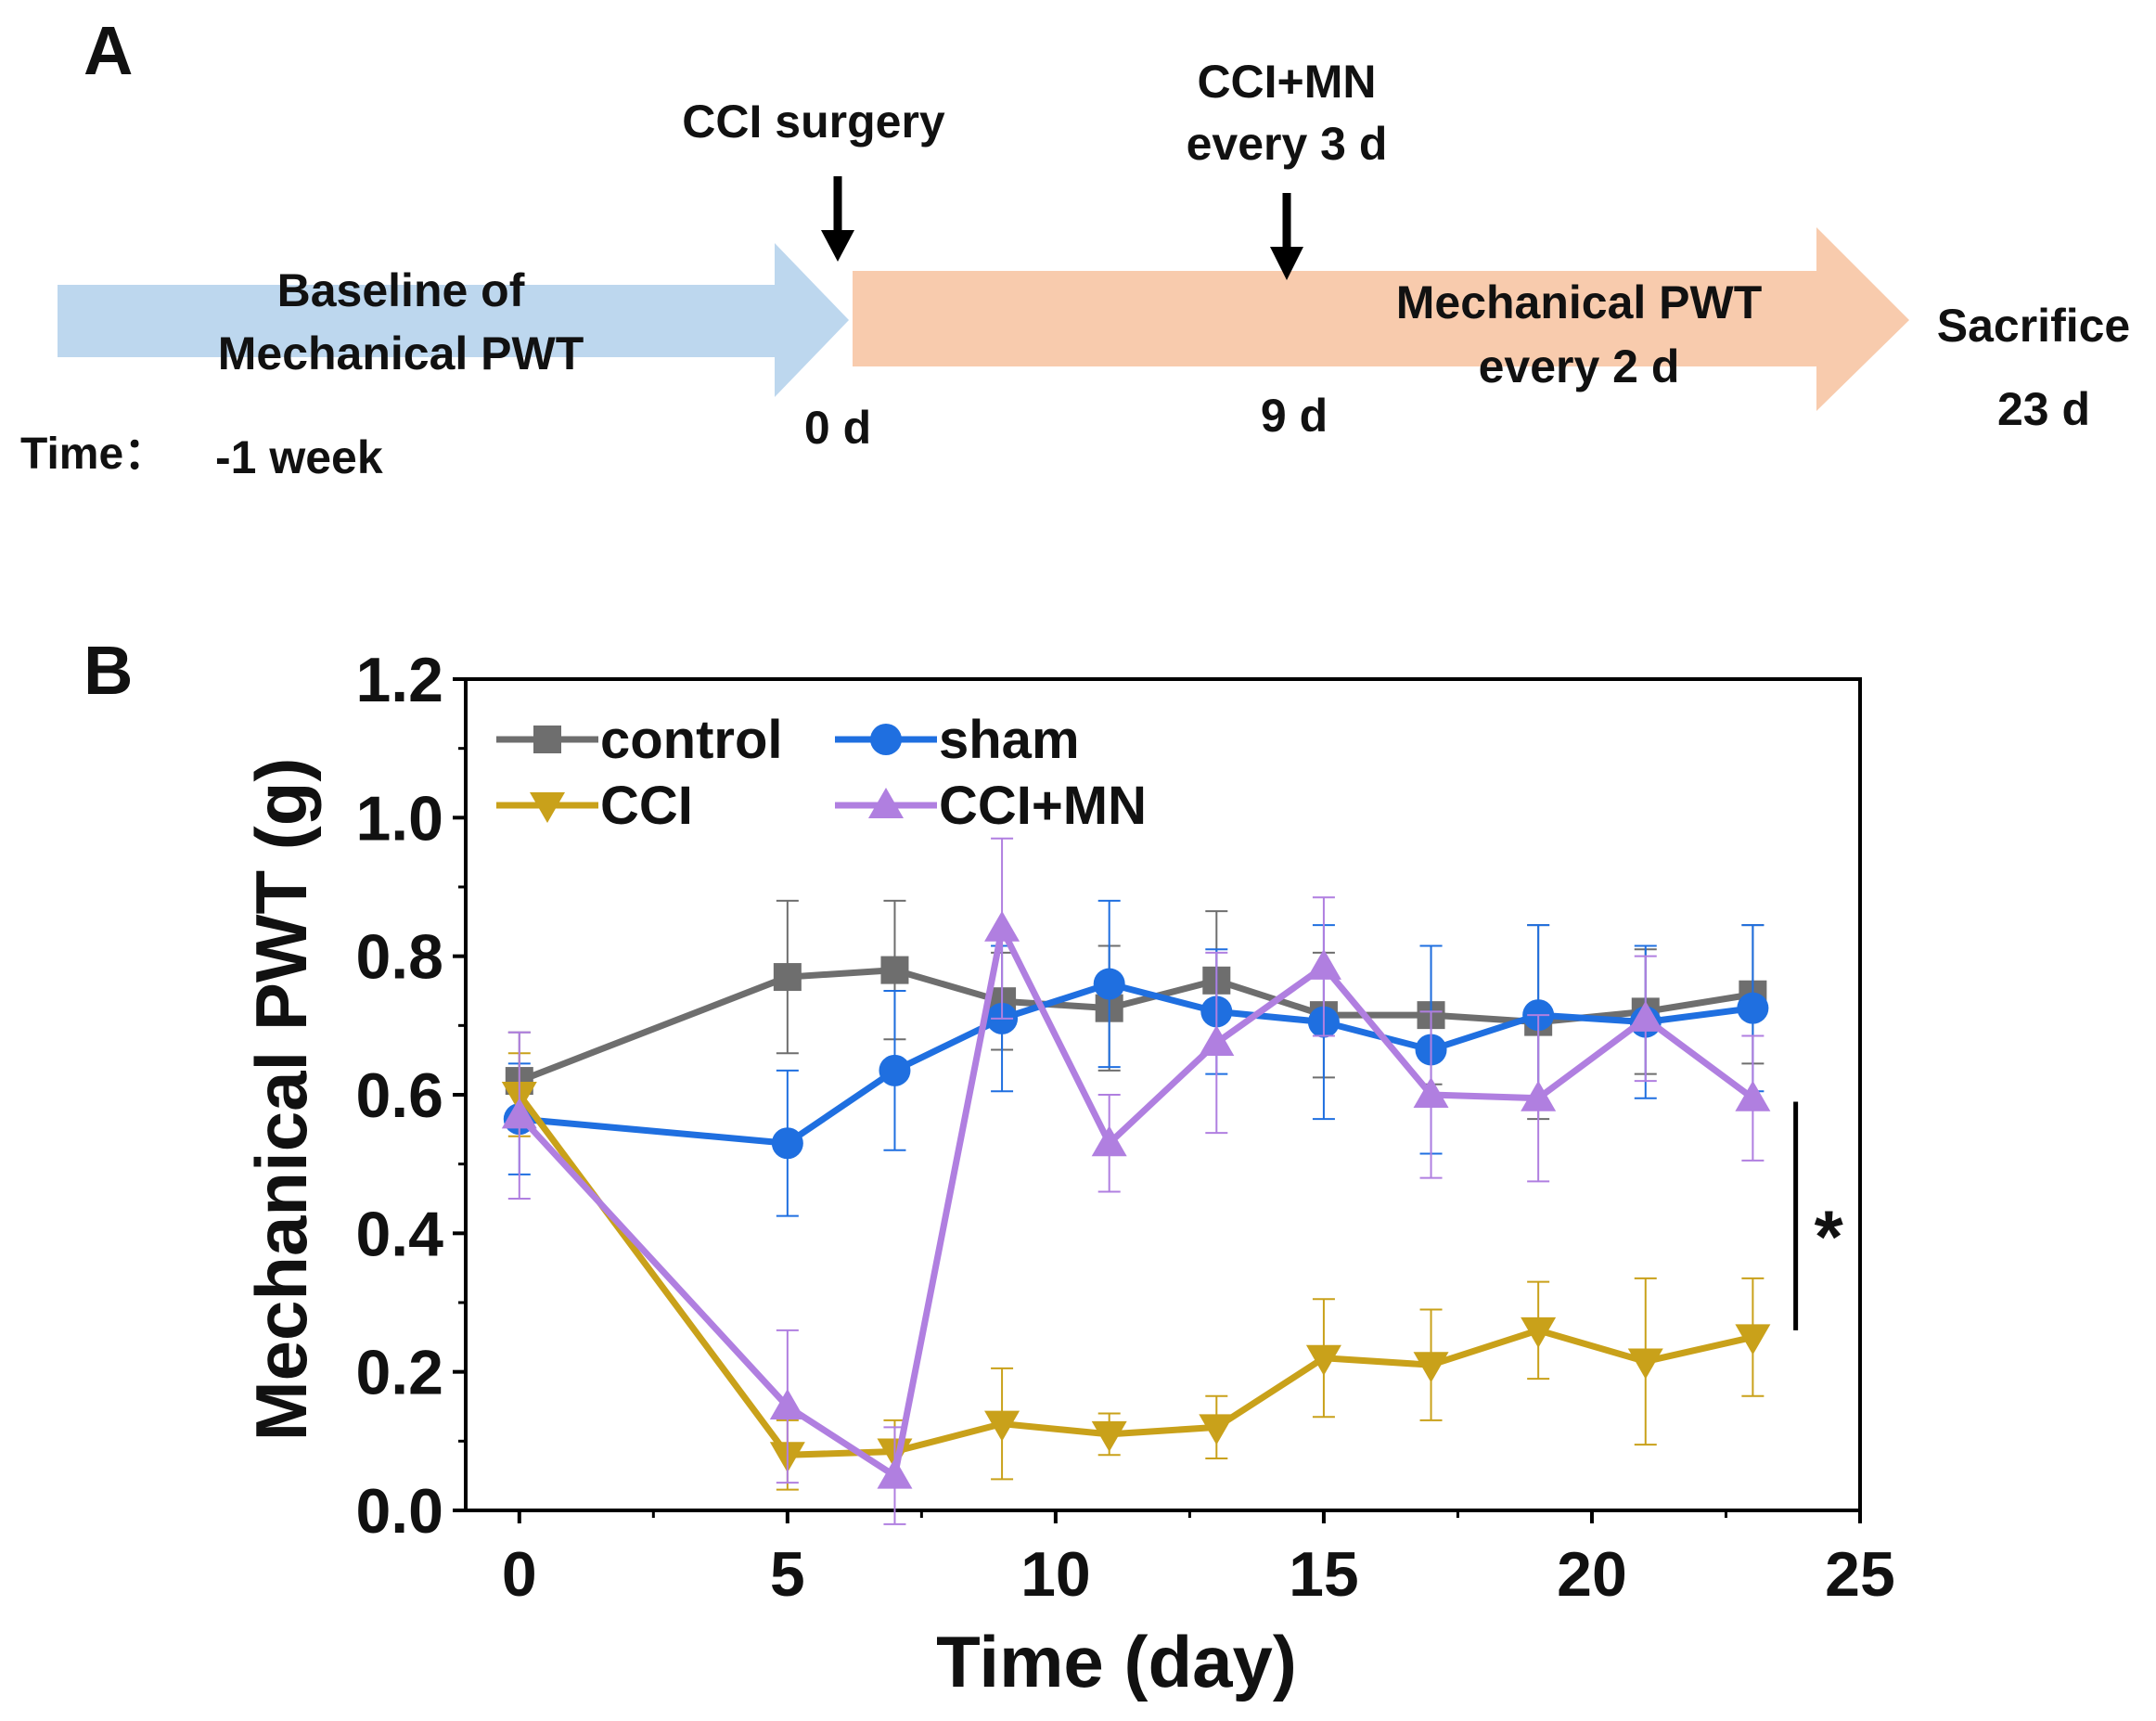  I want to click on x-tick-label: 15, so click(1324, 1575).